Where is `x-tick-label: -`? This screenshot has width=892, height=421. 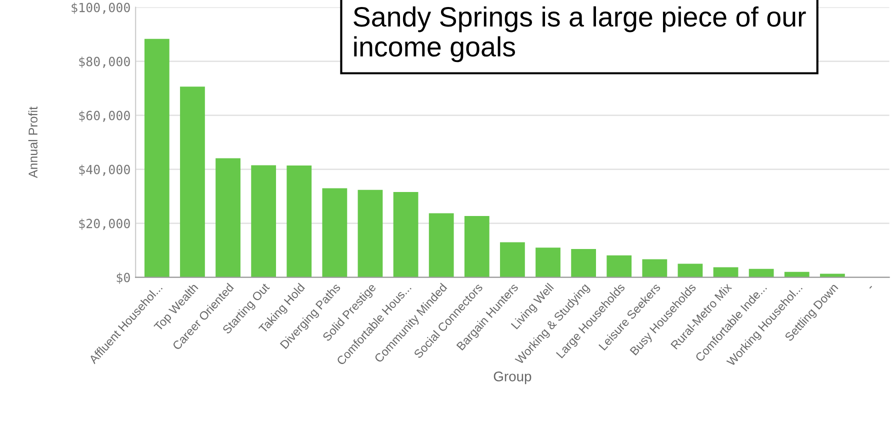 x-tick-label: - is located at coordinates (870, 287).